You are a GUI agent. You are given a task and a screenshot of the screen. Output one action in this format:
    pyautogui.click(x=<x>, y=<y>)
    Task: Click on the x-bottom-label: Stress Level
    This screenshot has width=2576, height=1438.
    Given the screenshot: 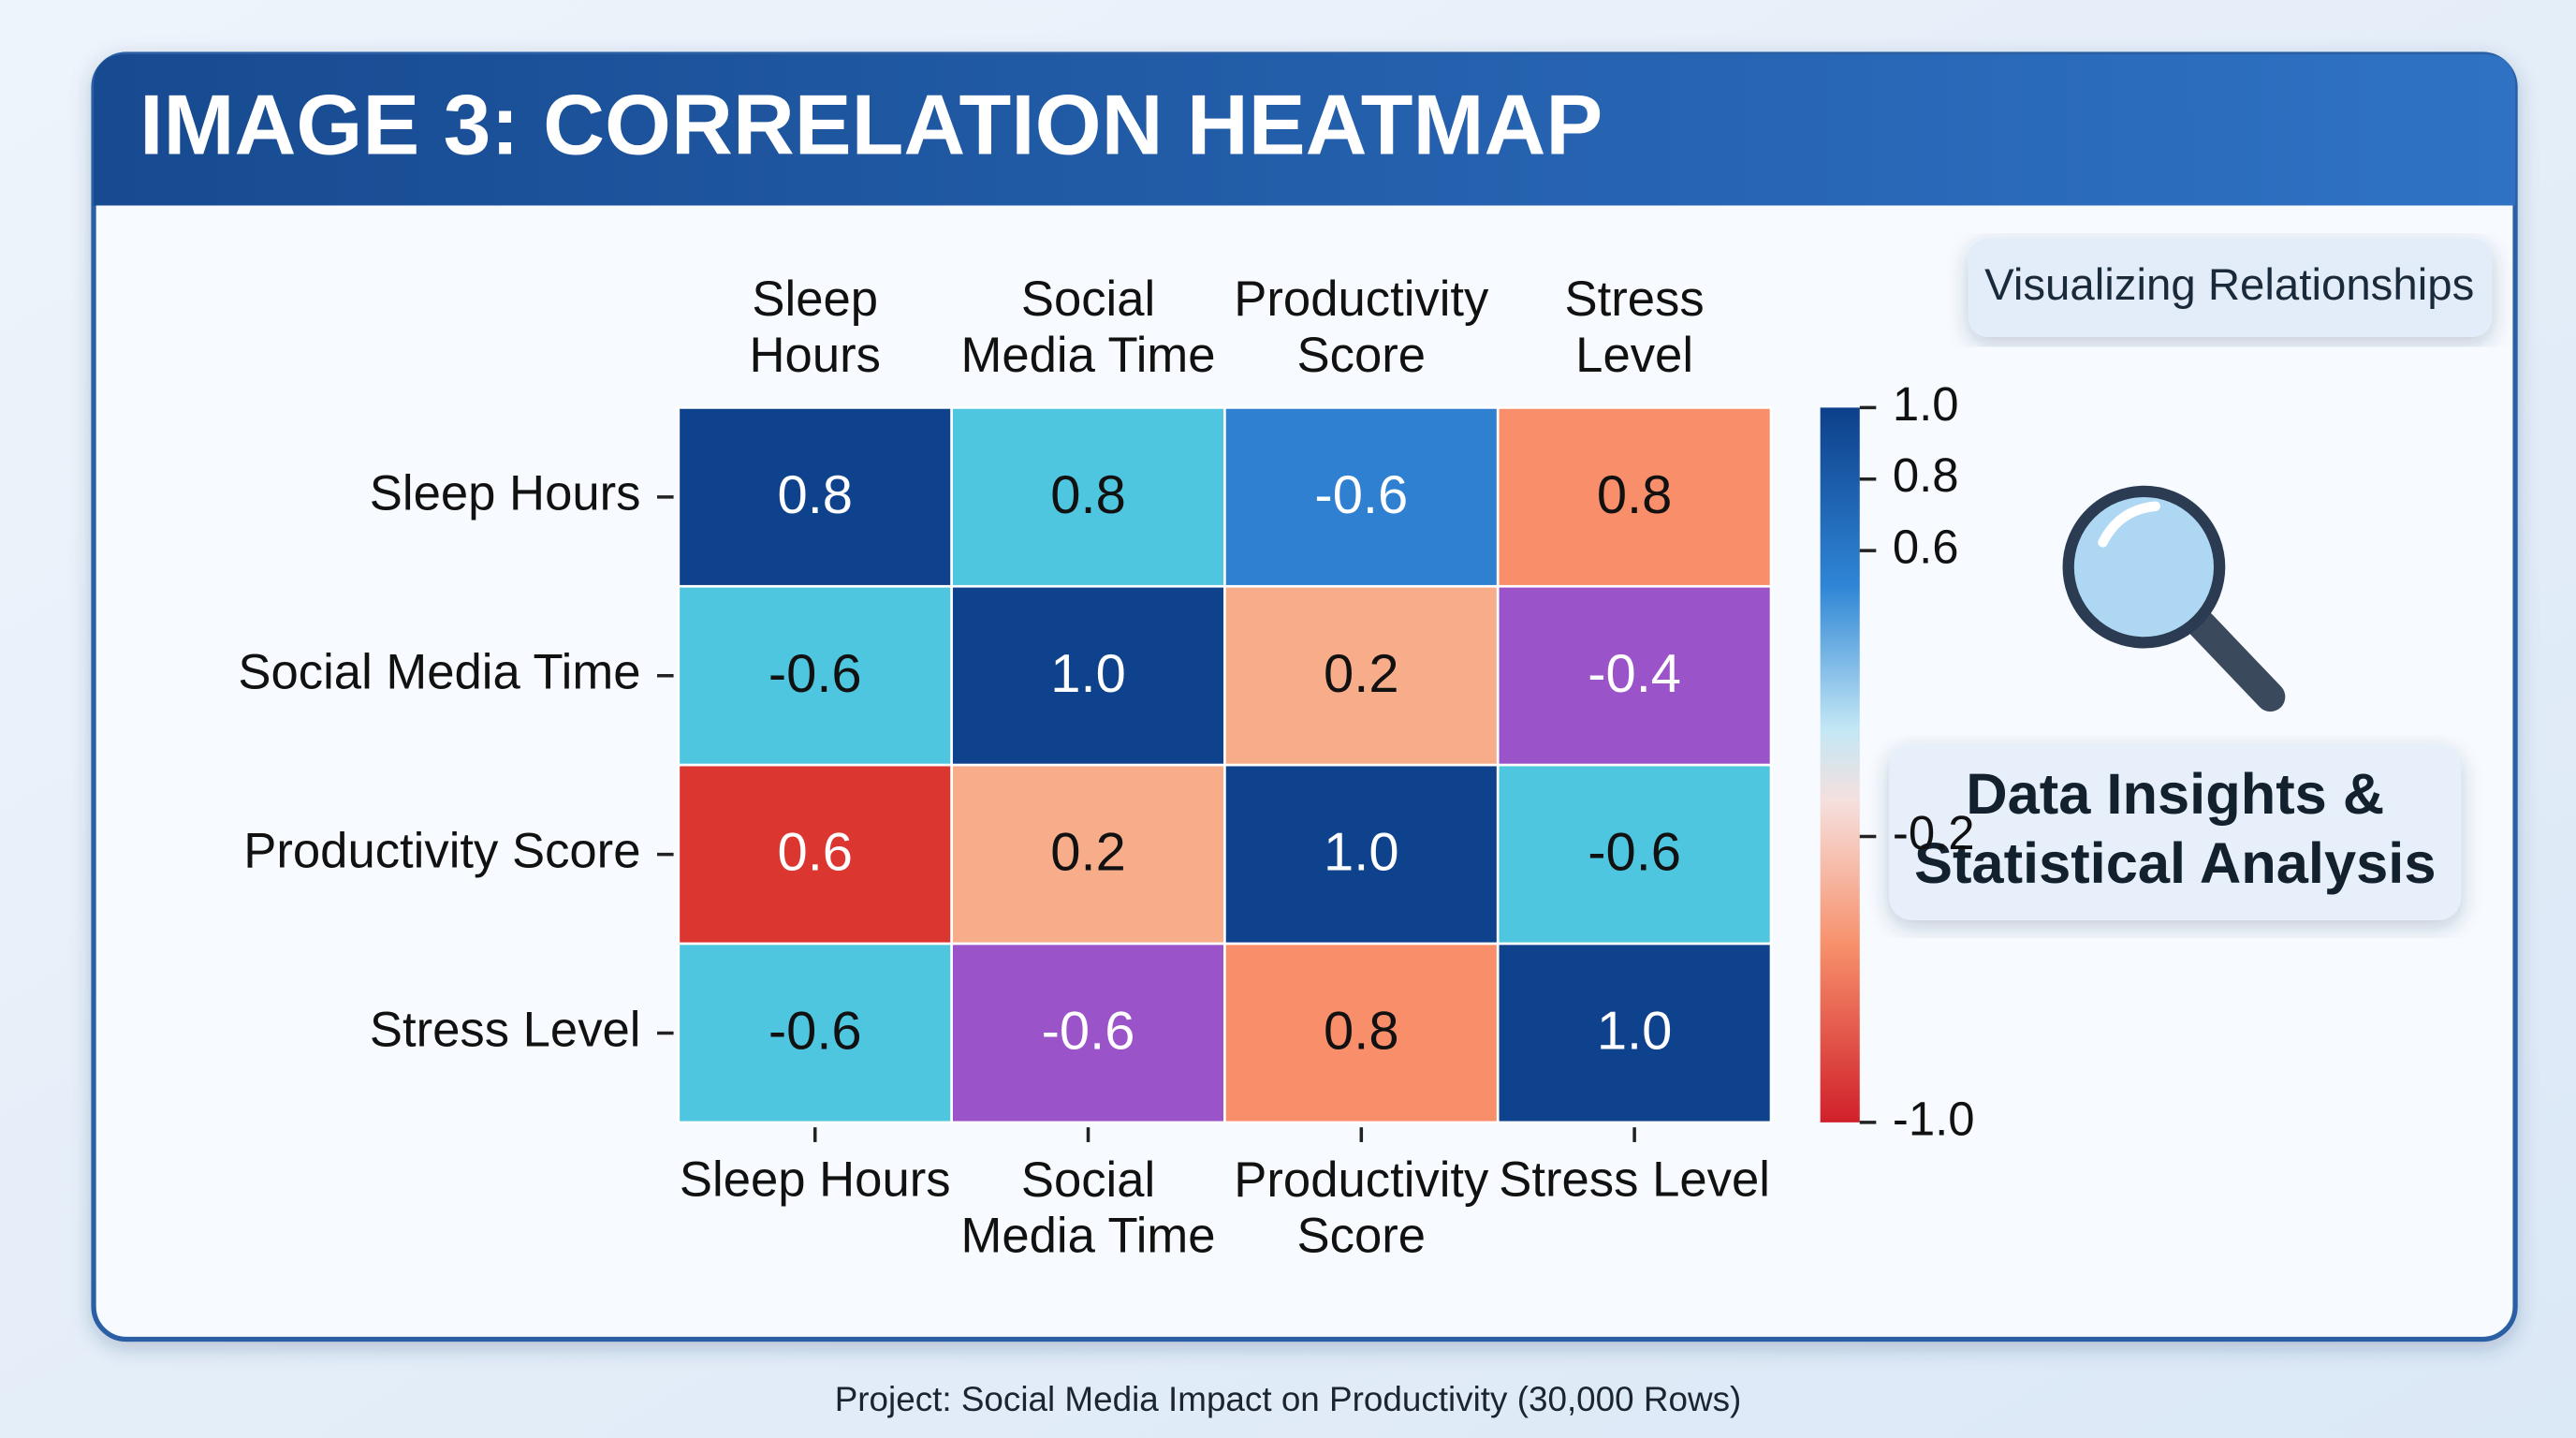 What is the action you would take?
    pyautogui.click(x=1634, y=1180)
    